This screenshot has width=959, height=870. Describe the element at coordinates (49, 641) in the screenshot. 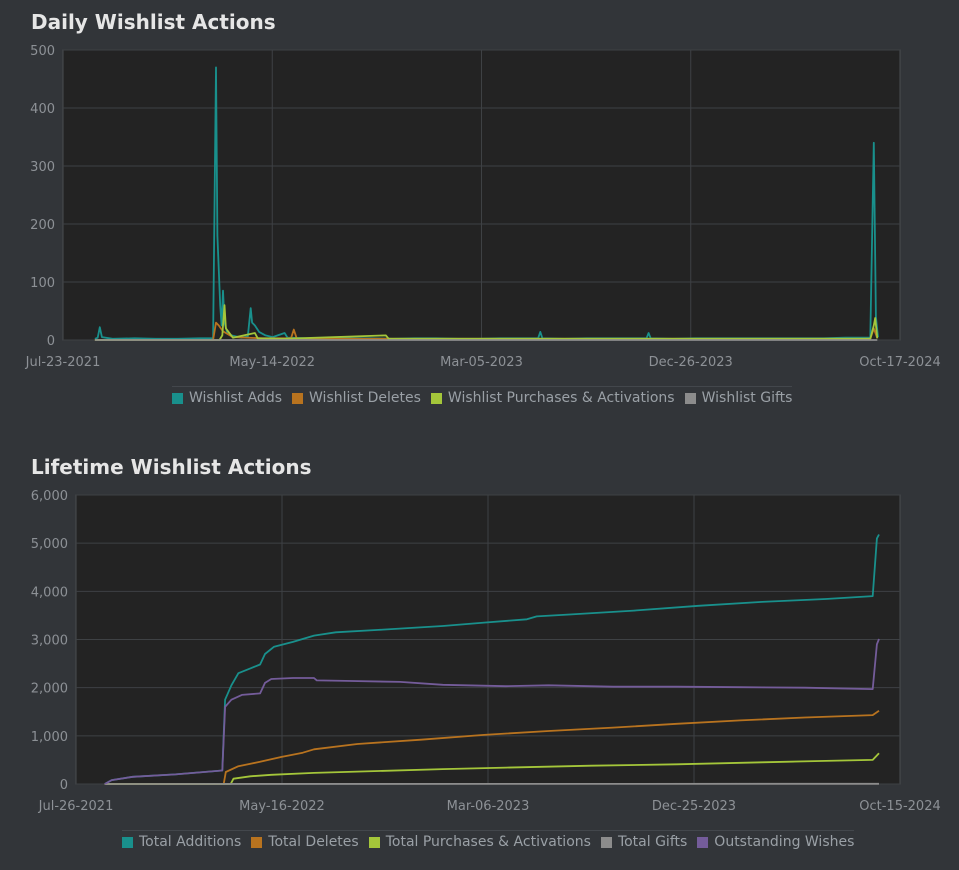

I see `y-tick-label: 3,000` at that location.